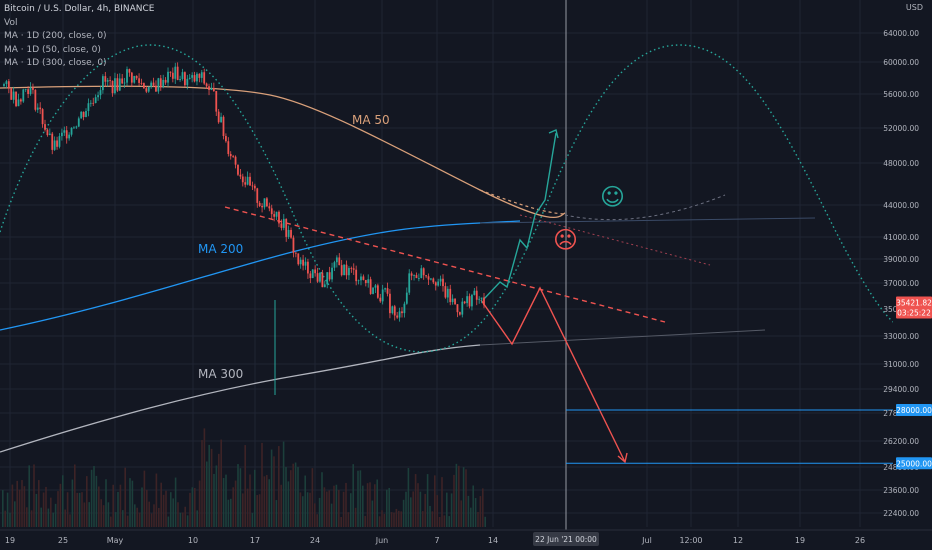  Describe the element at coordinates (646, 540) in the screenshot. I see `time-tick-label: Jul` at that location.